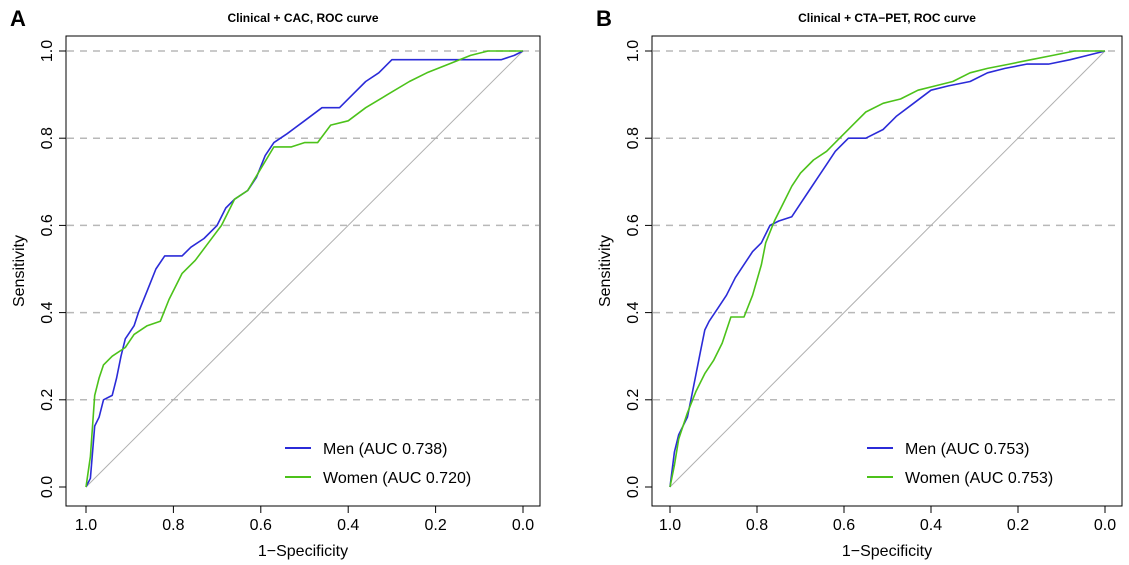 Image resolution: width=1129 pixels, height=565 pixels. Describe the element at coordinates (302, 18) in the screenshot. I see `chart-title: Clinical + CAC, ROC curve` at that location.